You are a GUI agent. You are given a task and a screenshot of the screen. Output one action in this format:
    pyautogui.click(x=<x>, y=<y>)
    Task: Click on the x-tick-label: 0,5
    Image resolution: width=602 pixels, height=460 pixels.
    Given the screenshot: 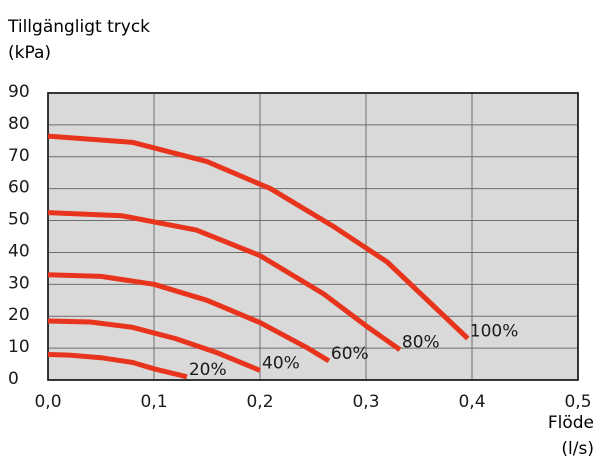 What is the action you would take?
    pyautogui.click(x=577, y=402)
    